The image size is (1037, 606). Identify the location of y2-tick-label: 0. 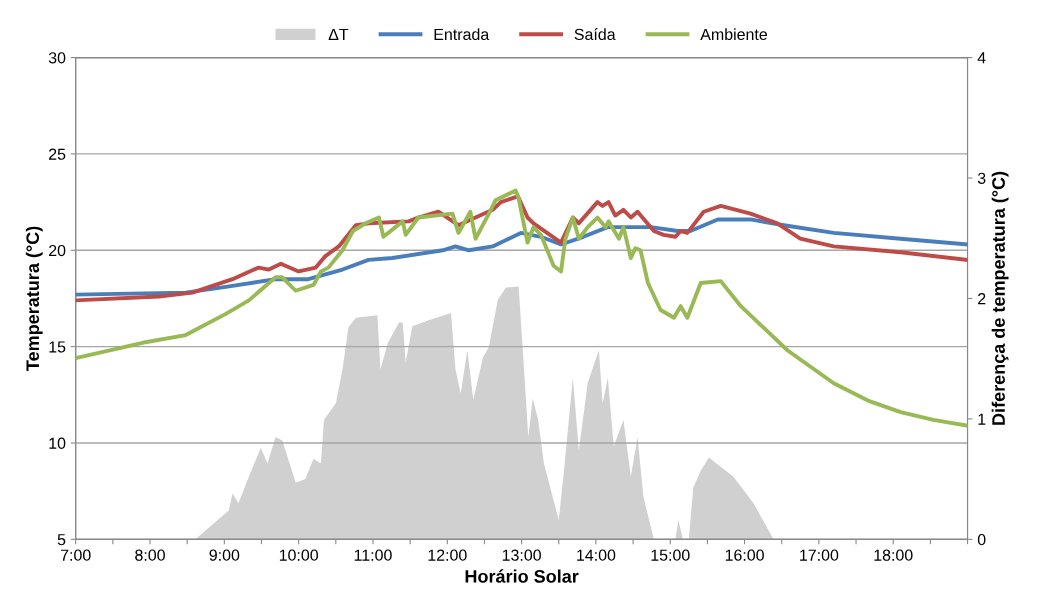
(981, 539).